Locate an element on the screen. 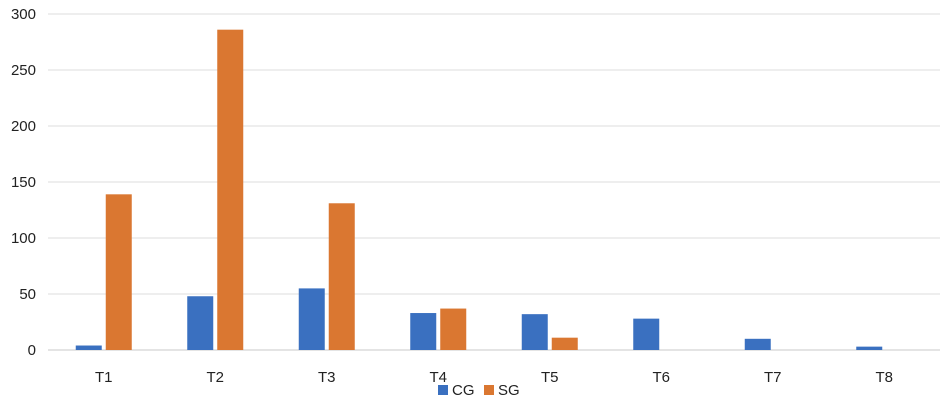 The width and height of the screenshot is (944, 401). x-tick-label: T5 is located at coordinates (550, 377).